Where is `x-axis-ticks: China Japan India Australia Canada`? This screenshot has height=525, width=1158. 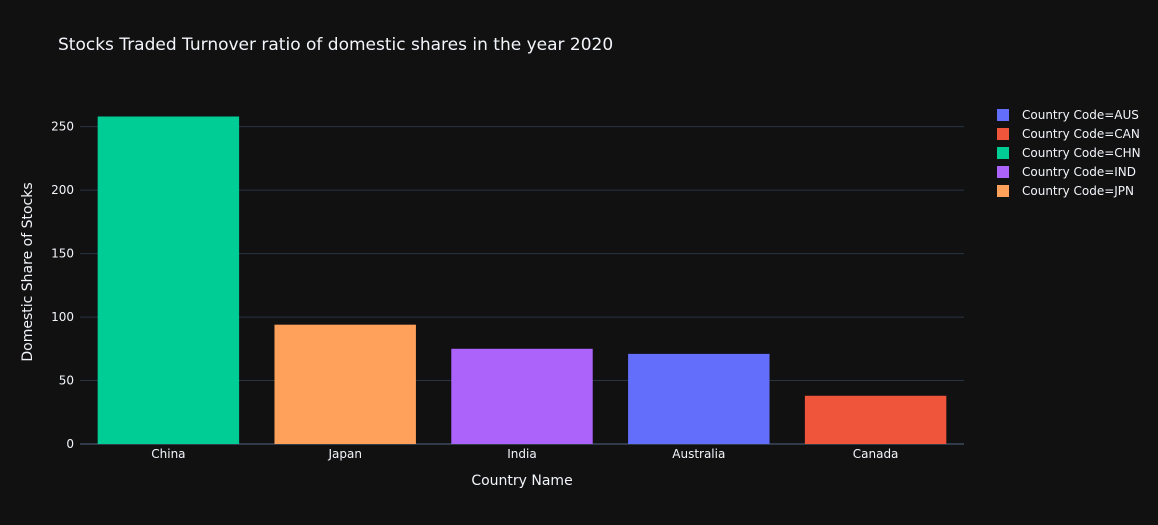 x-axis-ticks: China Japan India Australia Canada is located at coordinates (524, 454).